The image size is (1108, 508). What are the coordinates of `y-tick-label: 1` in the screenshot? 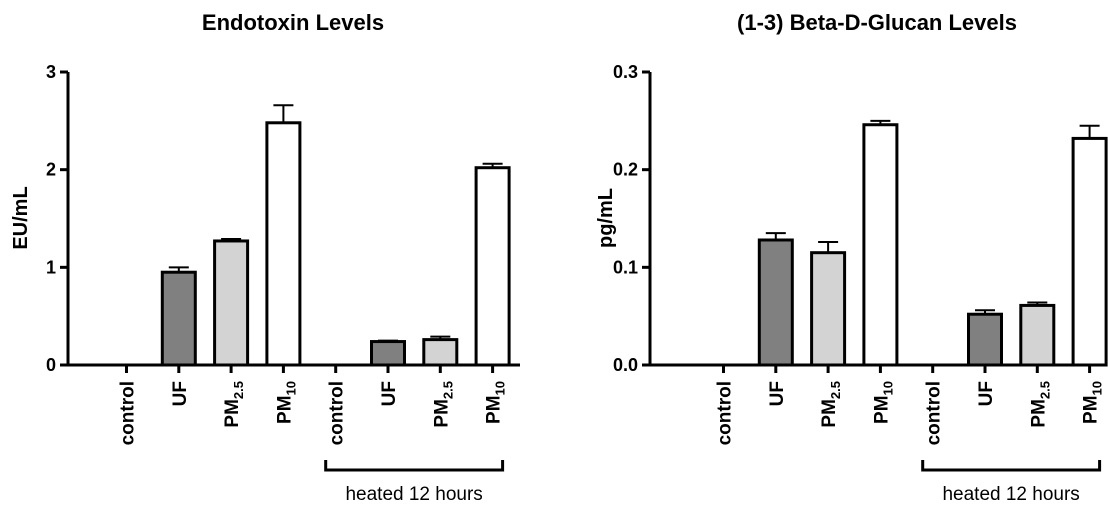 It's located at (51, 267).